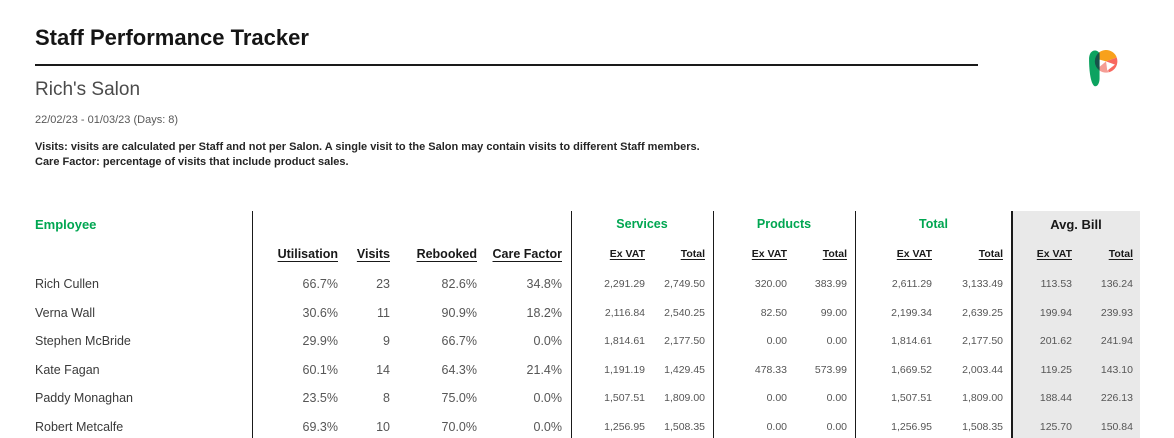 The height and width of the screenshot is (438, 1174). What do you see at coordinates (65, 312) in the screenshot?
I see `cell-employee: Verna Wall` at bounding box center [65, 312].